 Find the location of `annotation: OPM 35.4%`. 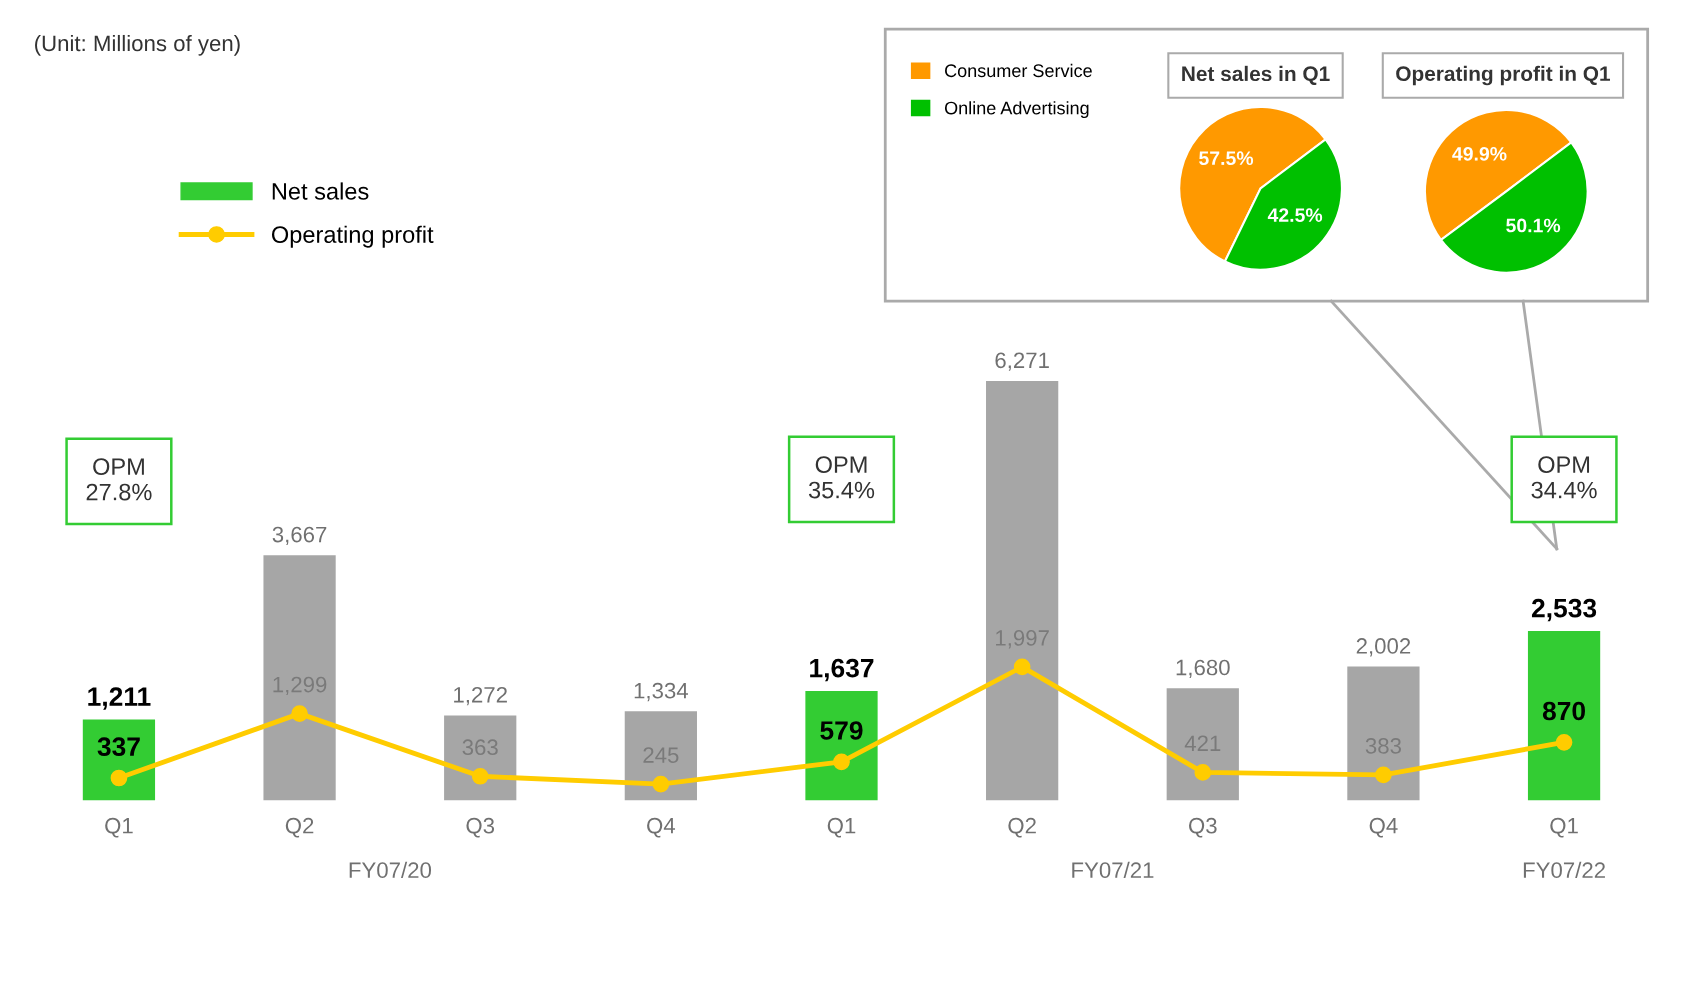

annotation: OPM 35.4% is located at coordinates (841, 477).